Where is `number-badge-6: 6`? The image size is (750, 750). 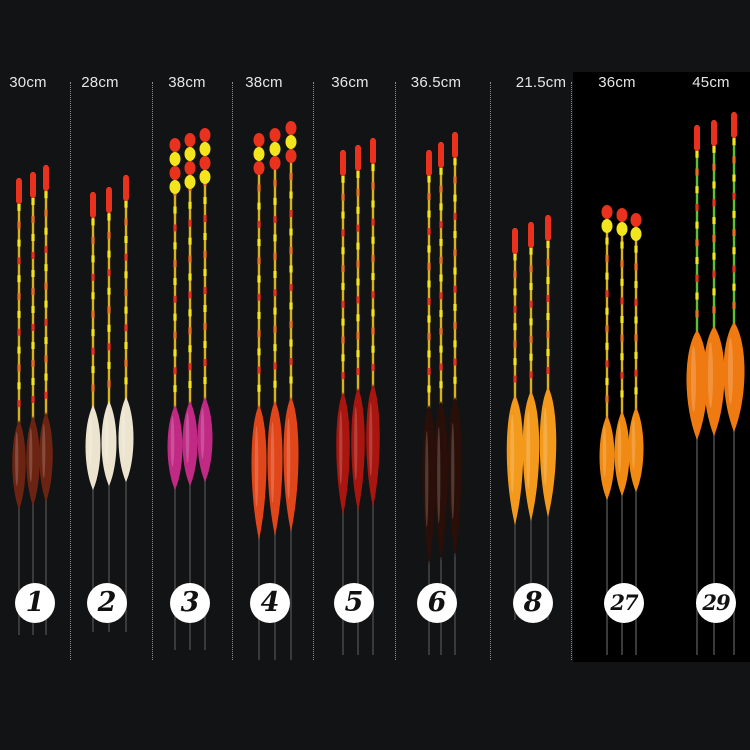
number-badge-6: 6 is located at coordinates (437, 603).